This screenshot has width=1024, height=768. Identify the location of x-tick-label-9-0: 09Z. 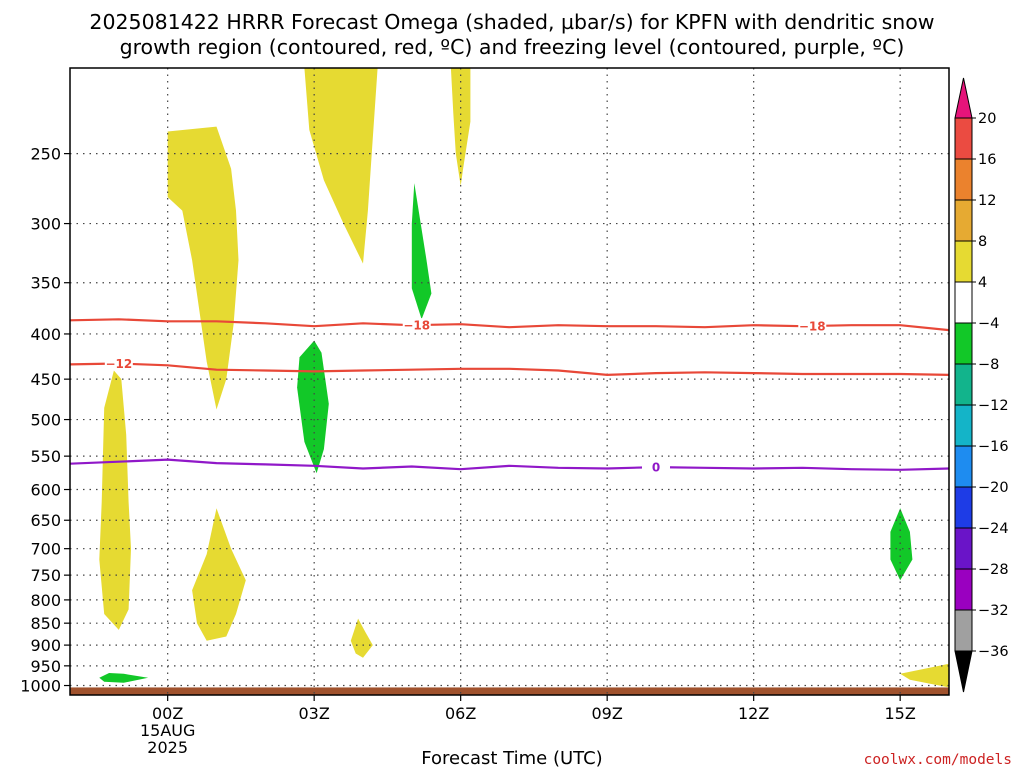
(607, 713).